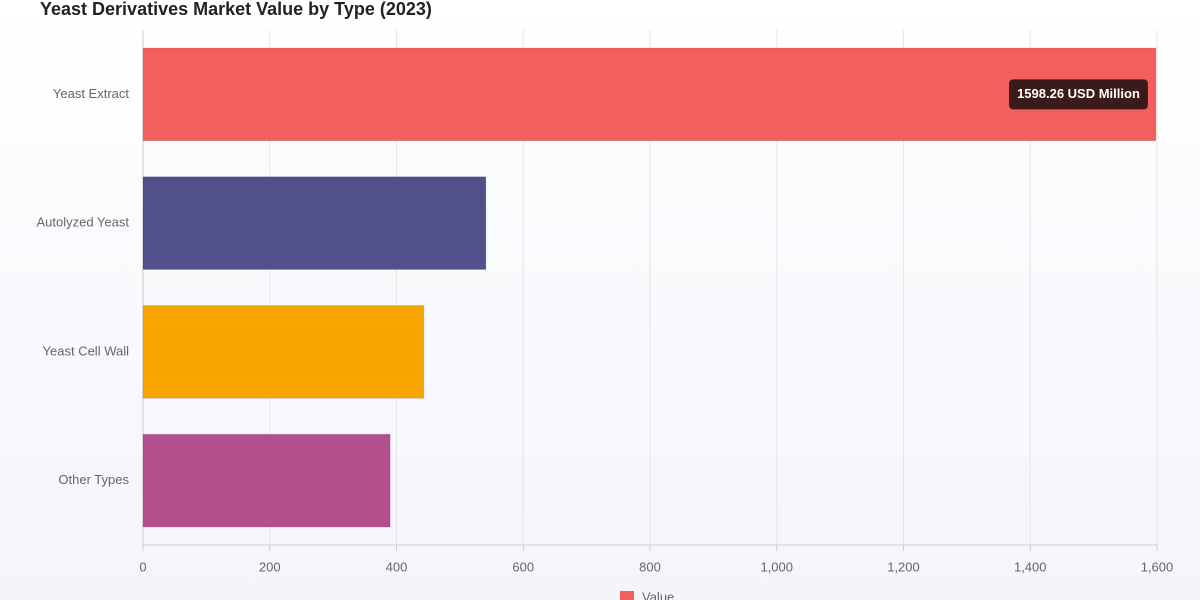 The image size is (1200, 600). What do you see at coordinates (397, 566) in the screenshot?
I see `x-tick-label: 400` at bounding box center [397, 566].